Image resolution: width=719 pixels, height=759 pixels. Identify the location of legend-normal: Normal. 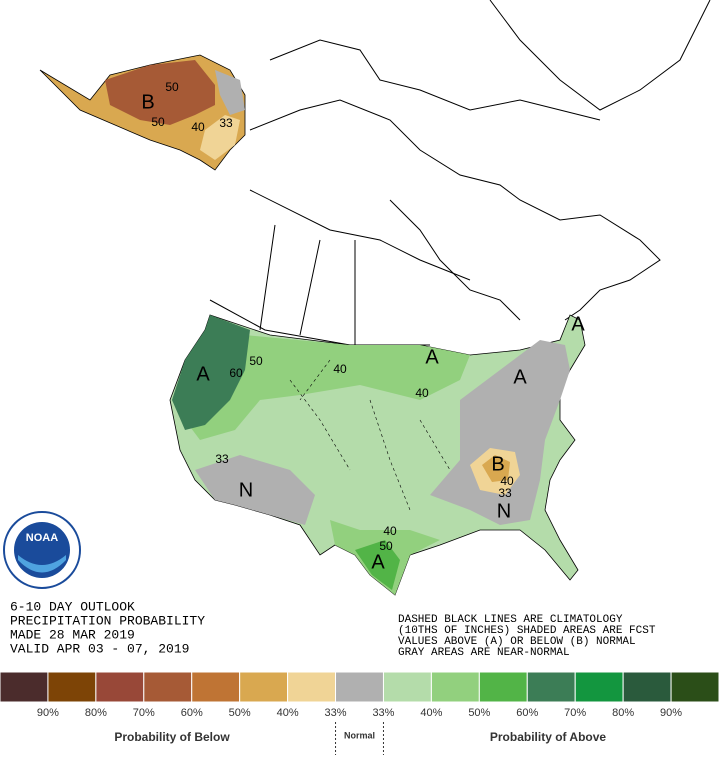
(359, 735).